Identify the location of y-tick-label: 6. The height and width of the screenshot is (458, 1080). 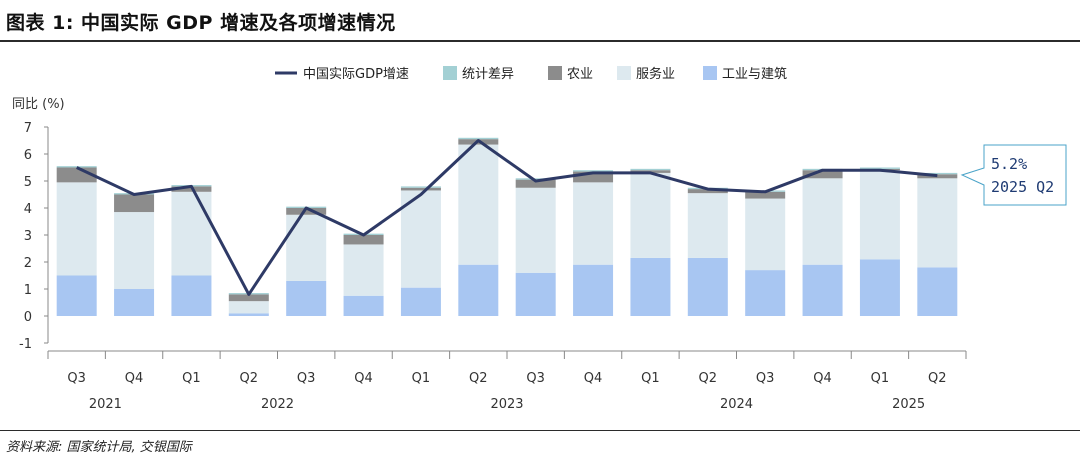
(28, 155).